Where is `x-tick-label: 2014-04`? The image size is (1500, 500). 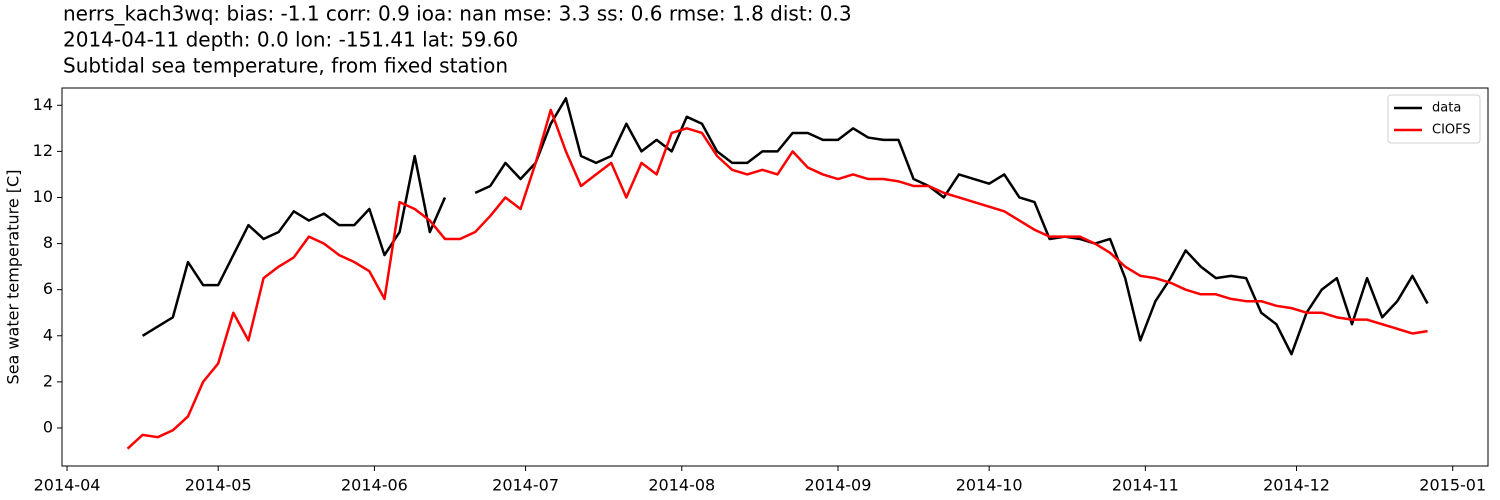
x-tick-label: 2014-04 is located at coordinates (67, 485).